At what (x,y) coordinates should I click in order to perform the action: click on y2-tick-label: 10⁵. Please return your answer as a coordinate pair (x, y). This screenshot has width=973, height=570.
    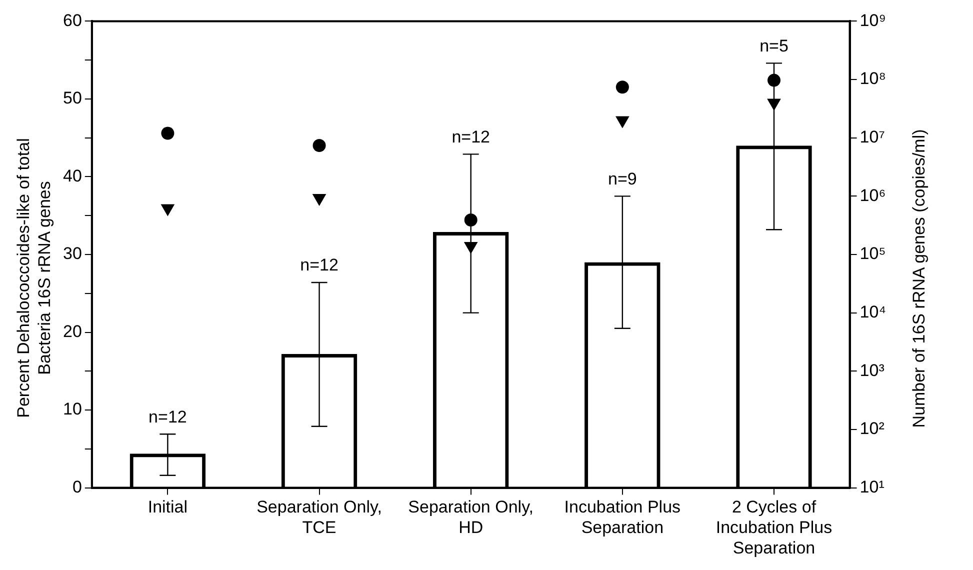
    Looking at the image, I should click on (873, 254).